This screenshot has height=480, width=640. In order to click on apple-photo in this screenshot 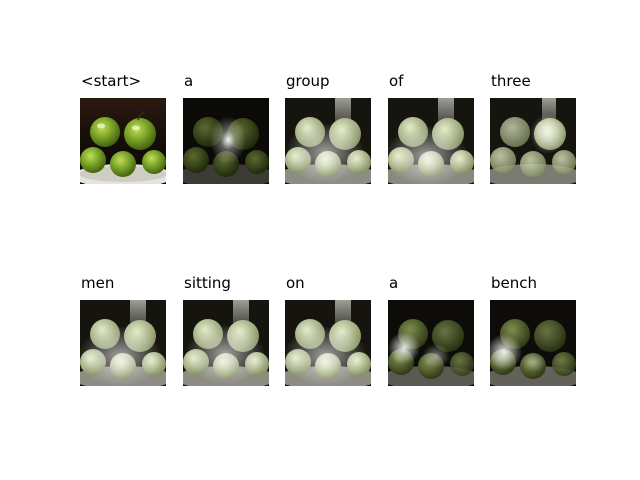, I will do `click(123, 141)`.